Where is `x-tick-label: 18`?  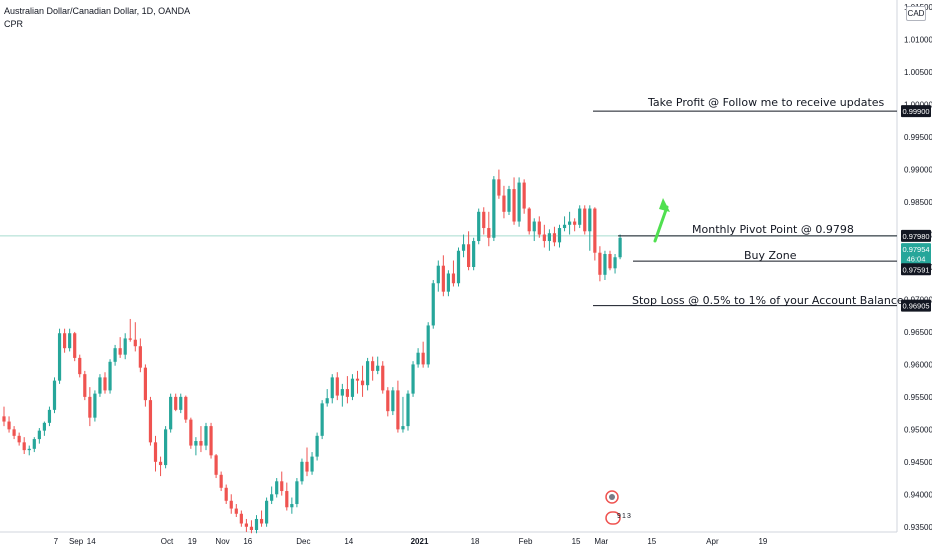 x-tick-label: 18 is located at coordinates (475, 541).